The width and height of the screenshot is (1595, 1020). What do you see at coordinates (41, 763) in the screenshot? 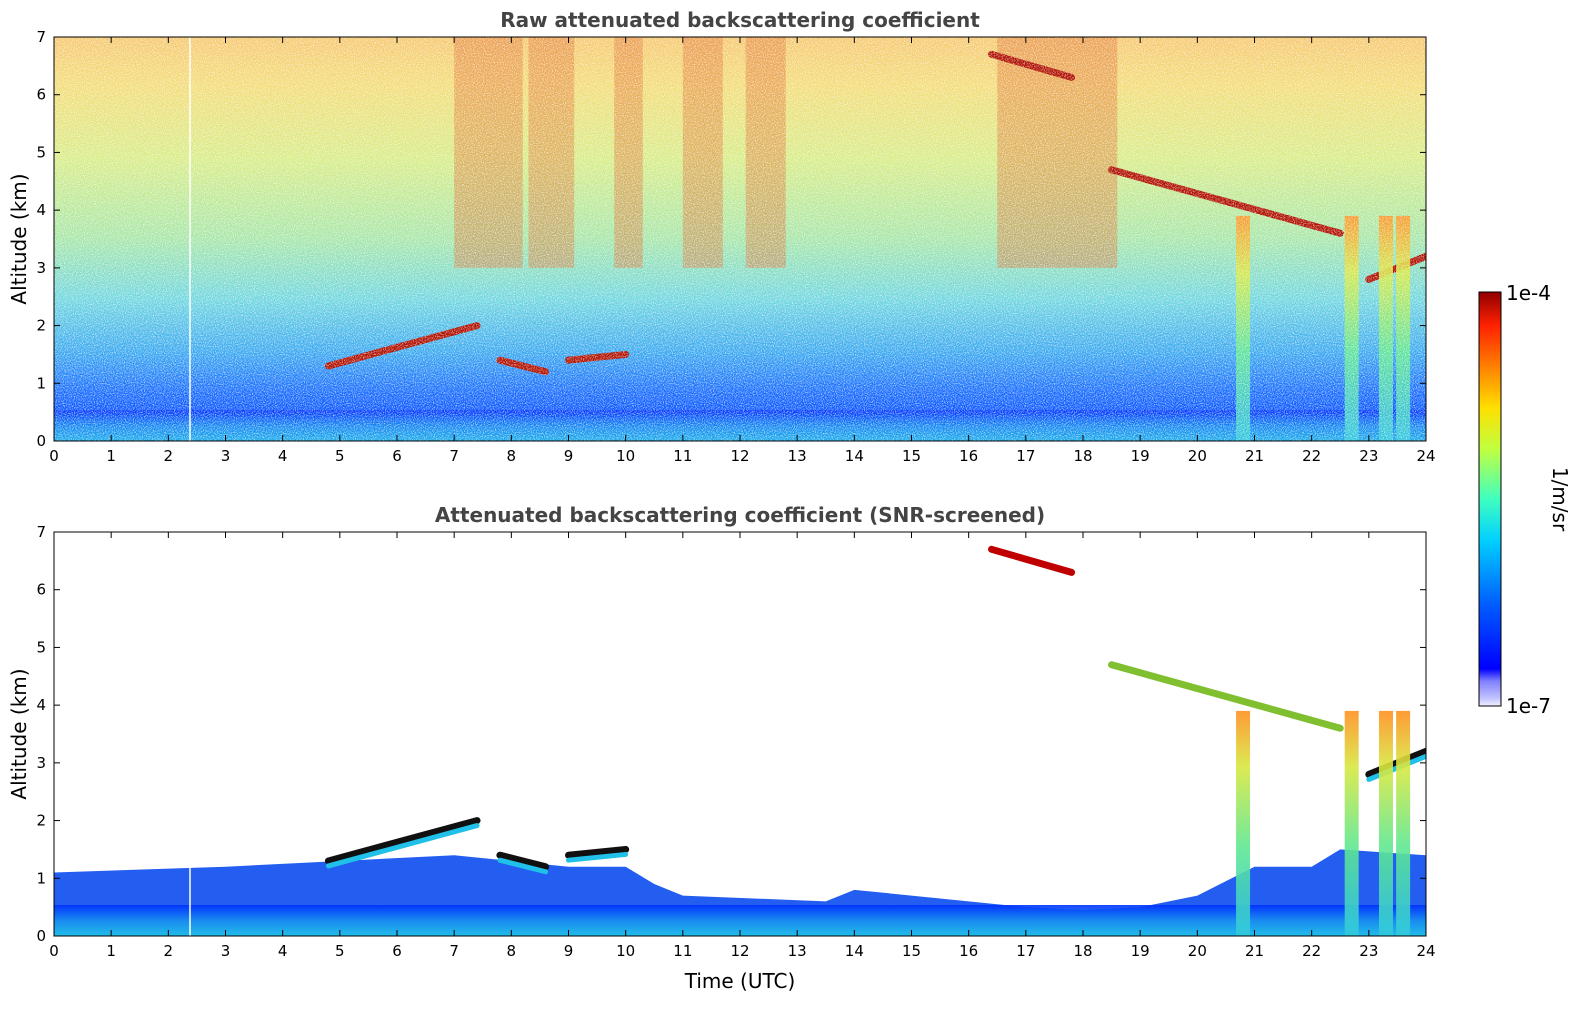
I see `p2-ytick-label: 3` at bounding box center [41, 763].